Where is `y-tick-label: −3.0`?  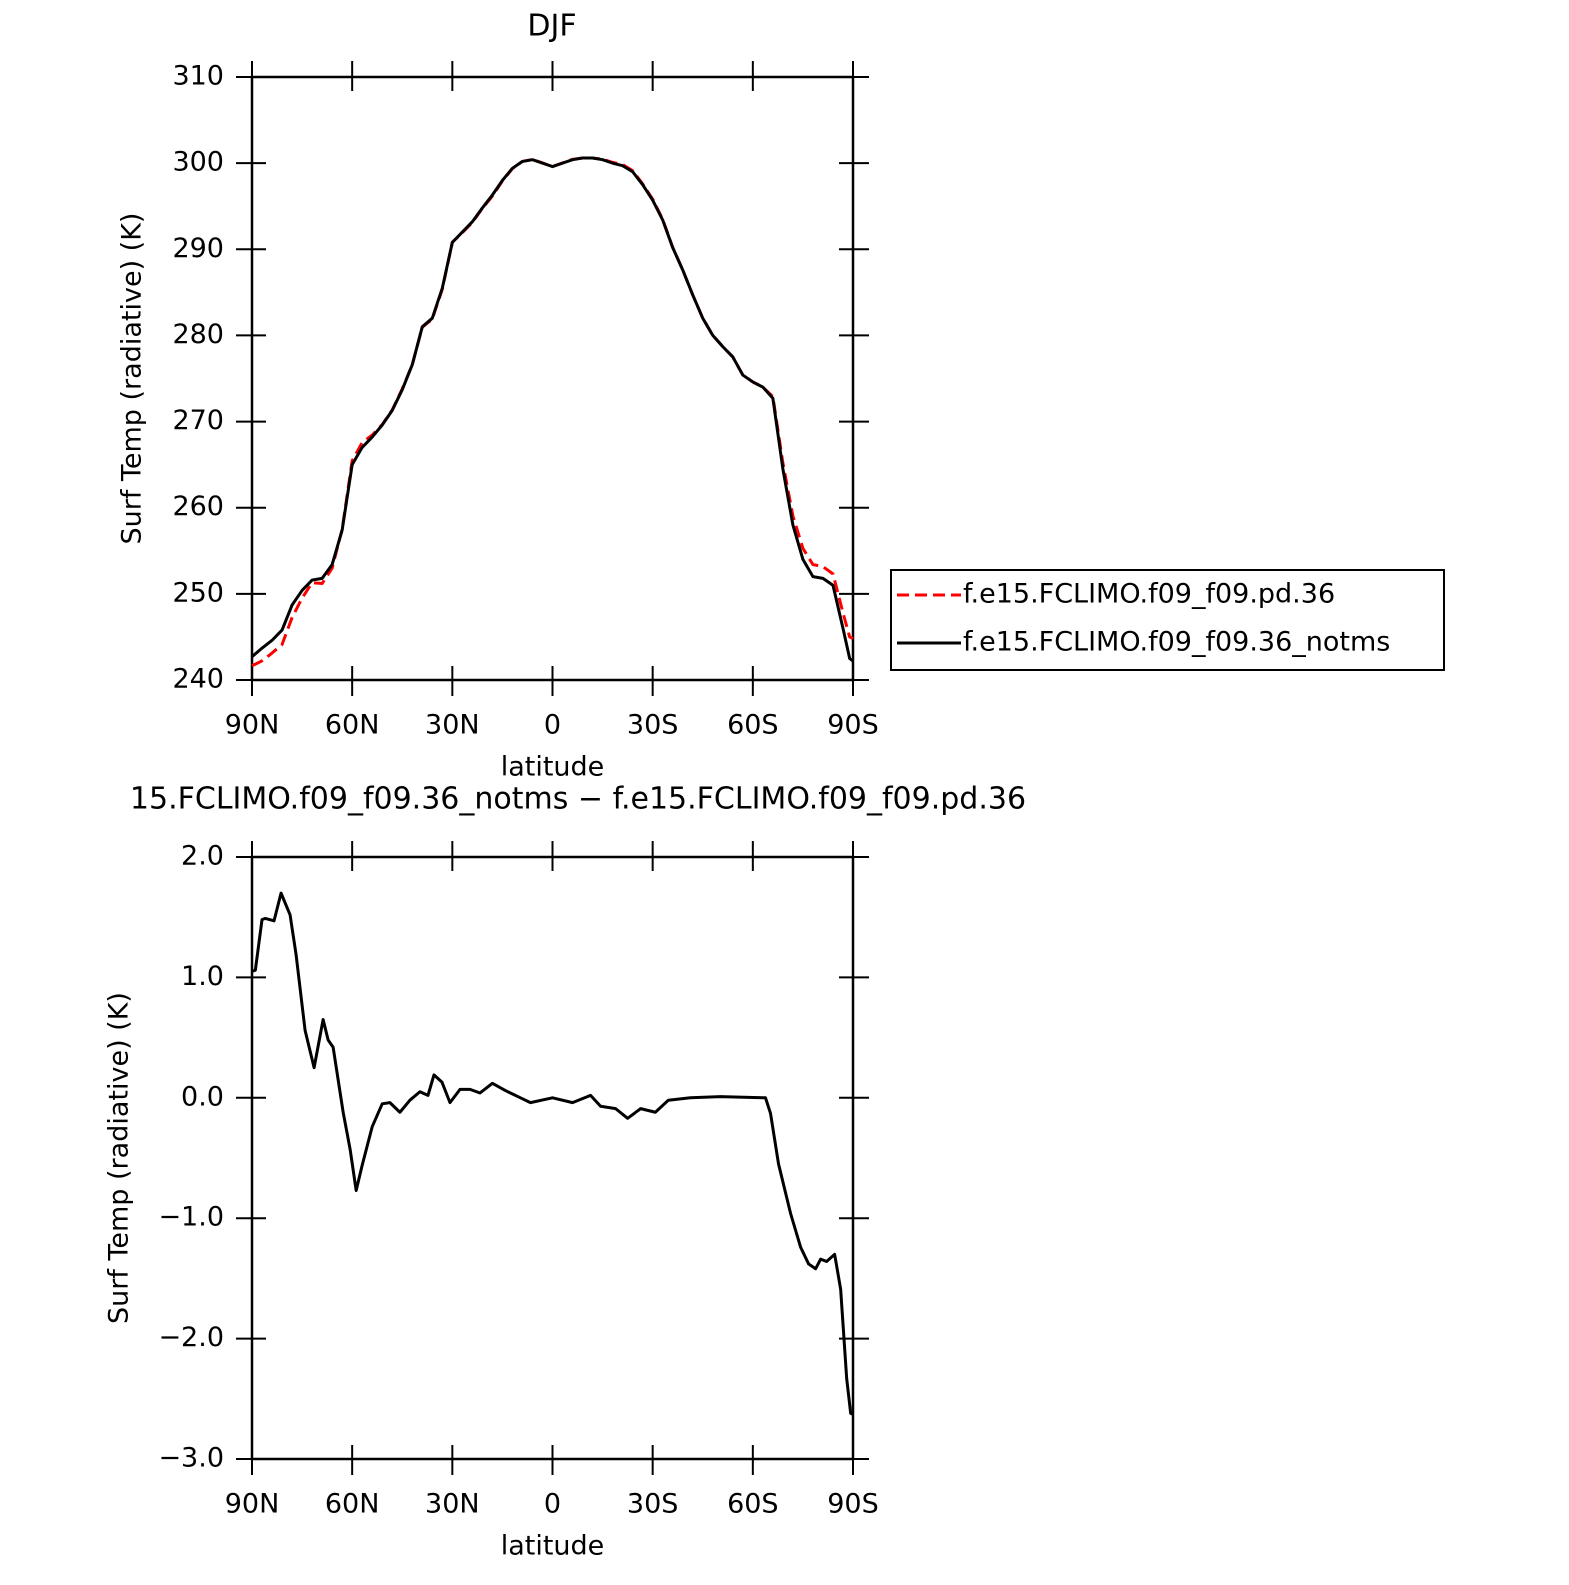 y-tick-label: −3.0 is located at coordinates (191, 1458).